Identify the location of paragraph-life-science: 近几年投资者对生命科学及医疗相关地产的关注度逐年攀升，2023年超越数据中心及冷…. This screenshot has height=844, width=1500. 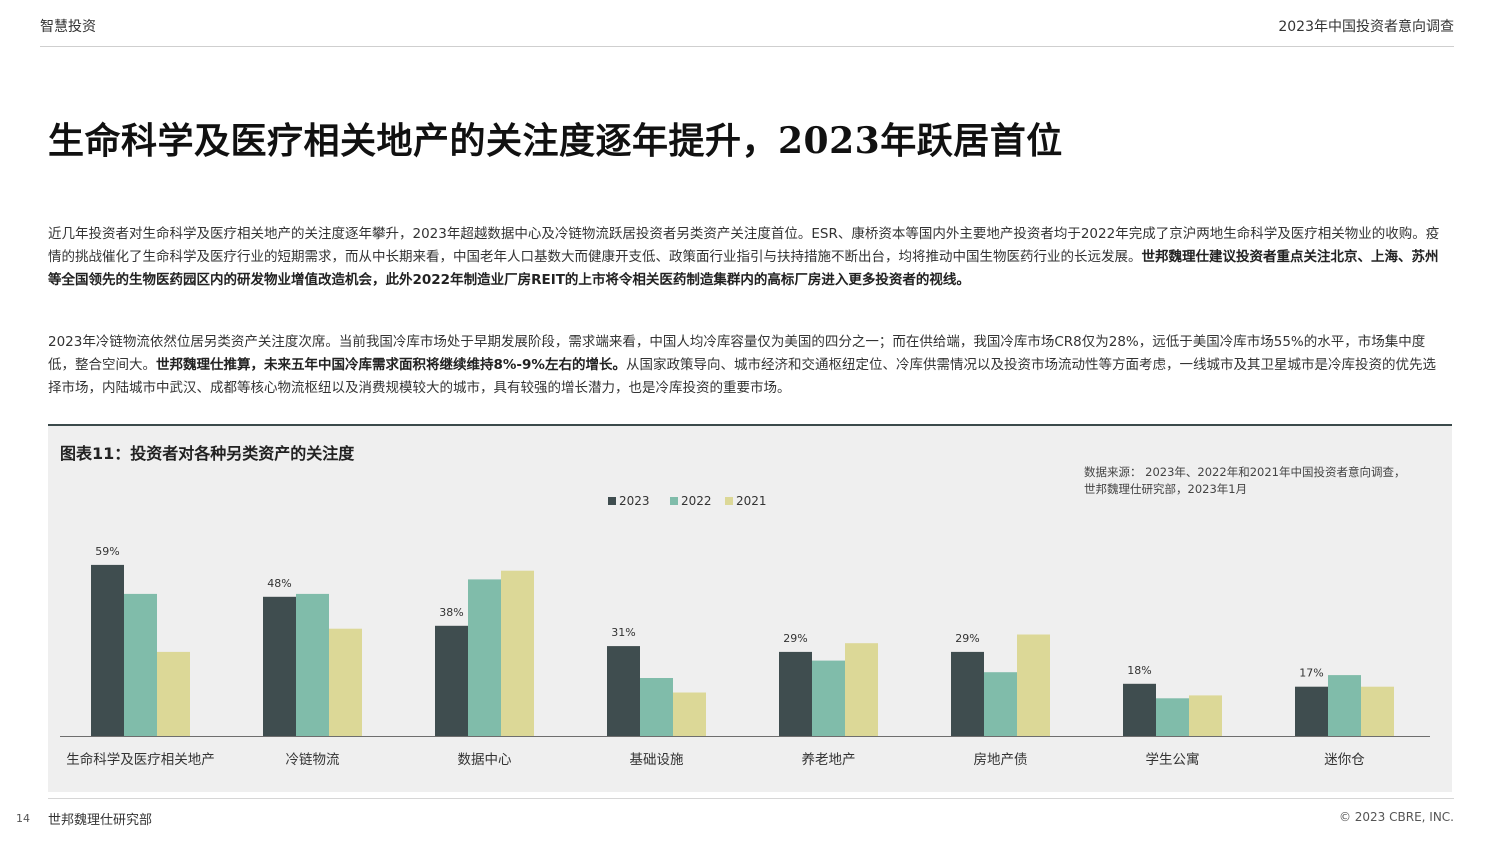
(748, 257).